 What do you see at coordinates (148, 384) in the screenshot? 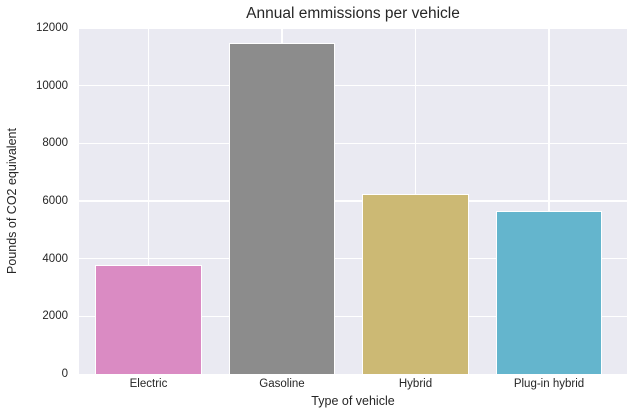
I see `x-tick-label-electric: Electric` at bounding box center [148, 384].